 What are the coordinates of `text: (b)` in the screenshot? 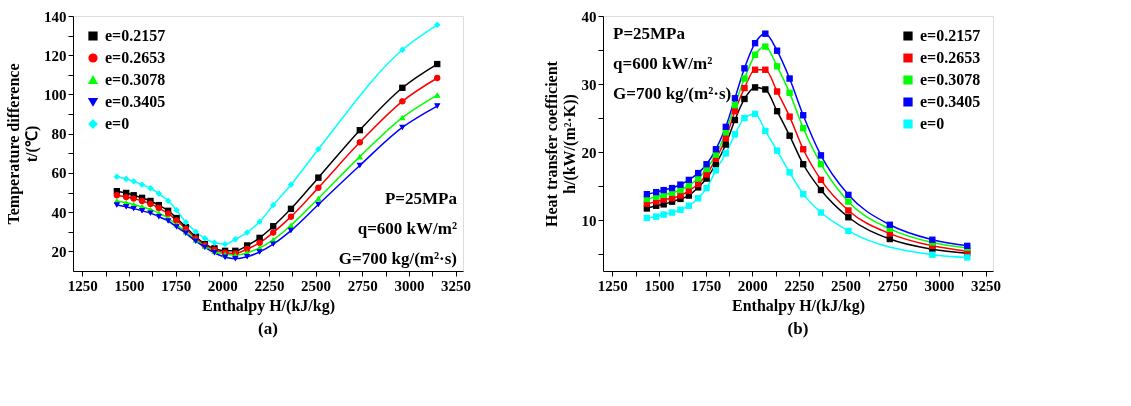 It's located at (798, 328).